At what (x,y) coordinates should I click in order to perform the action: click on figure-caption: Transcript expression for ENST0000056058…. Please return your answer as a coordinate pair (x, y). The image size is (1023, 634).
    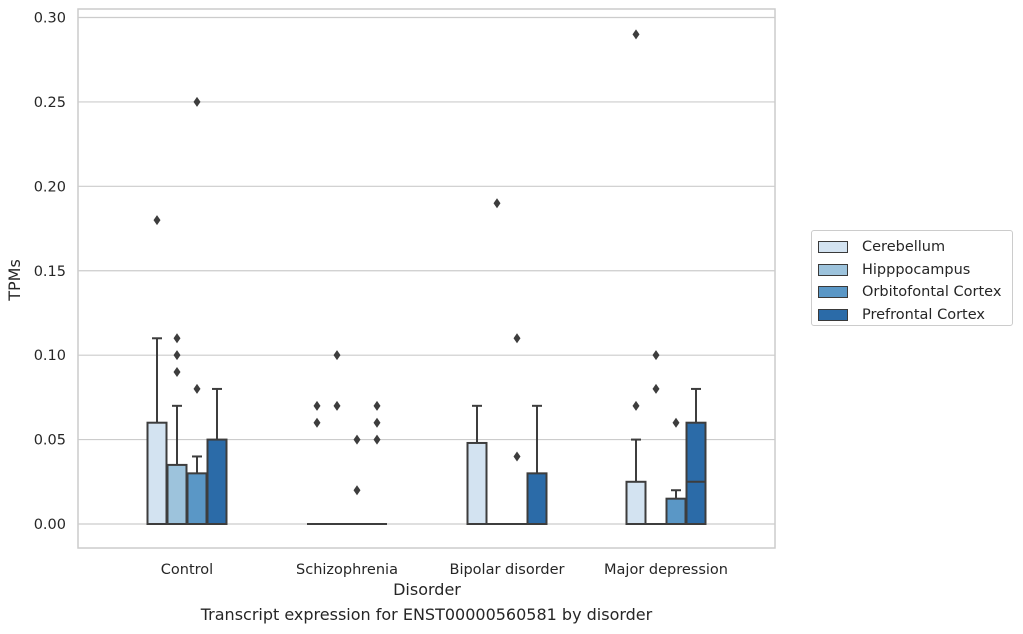
    Looking at the image, I should click on (426, 614).